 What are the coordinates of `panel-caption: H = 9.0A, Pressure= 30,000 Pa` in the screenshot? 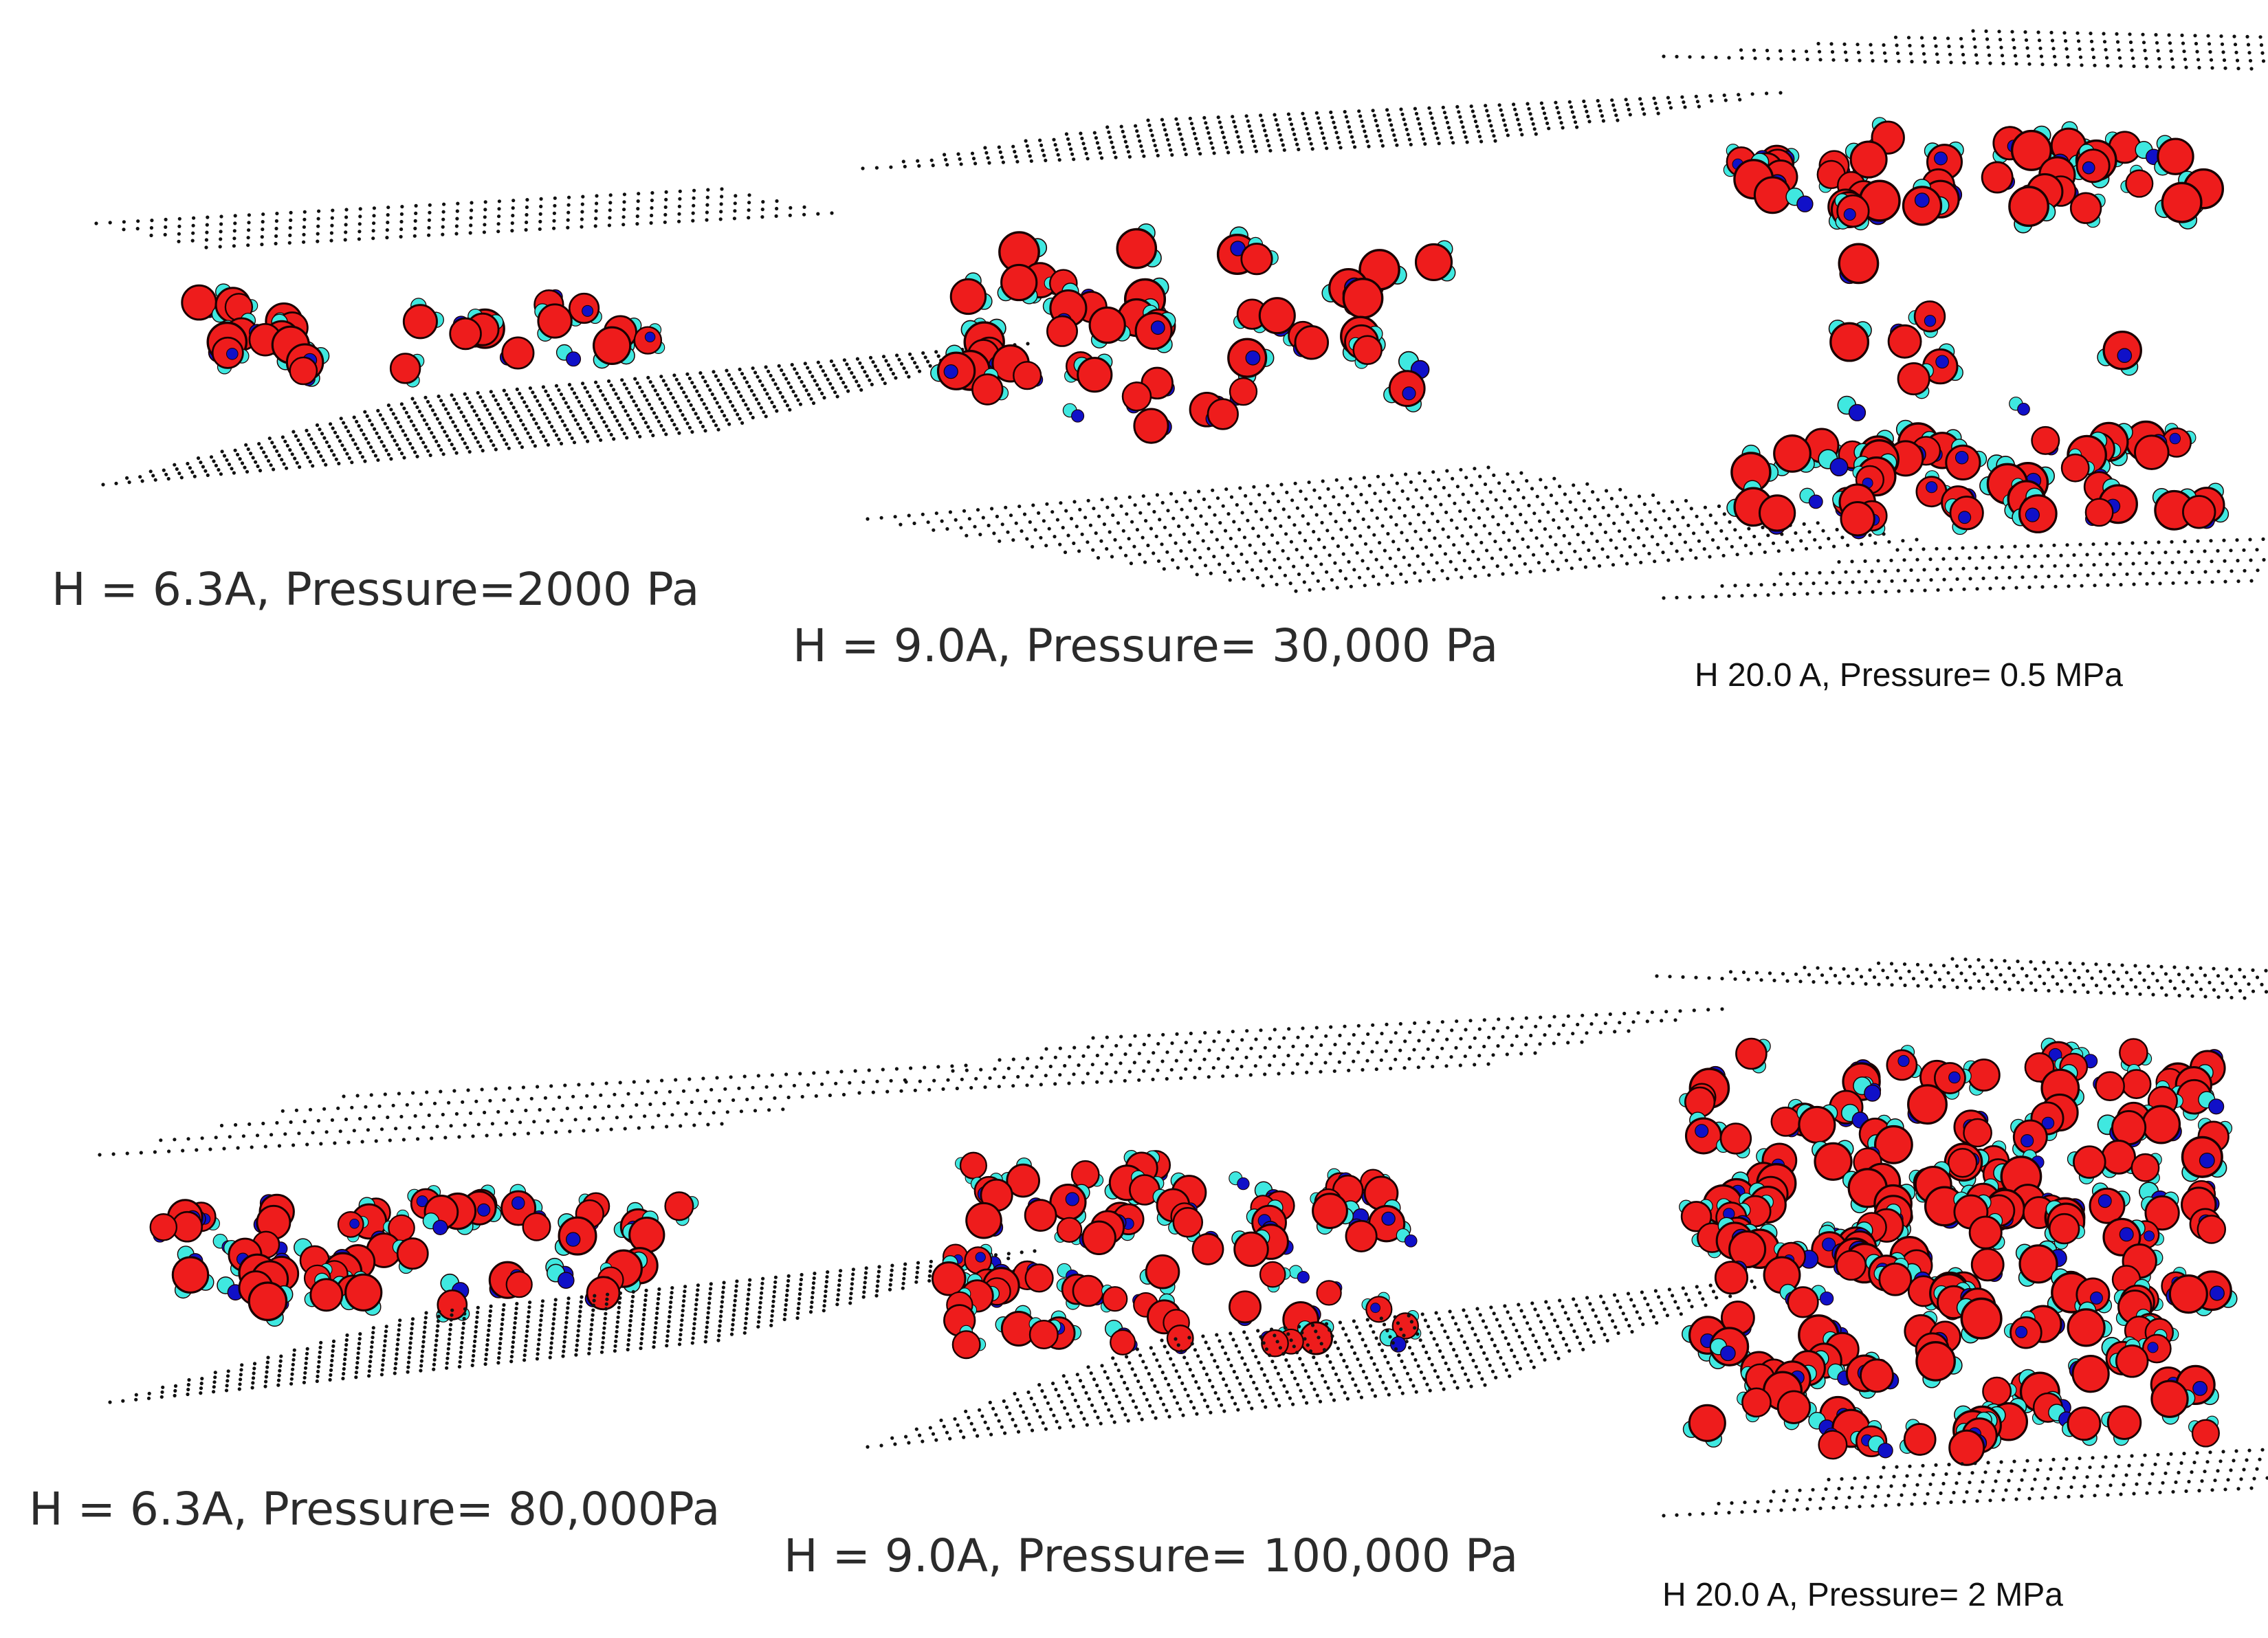 It's located at (1145, 645).